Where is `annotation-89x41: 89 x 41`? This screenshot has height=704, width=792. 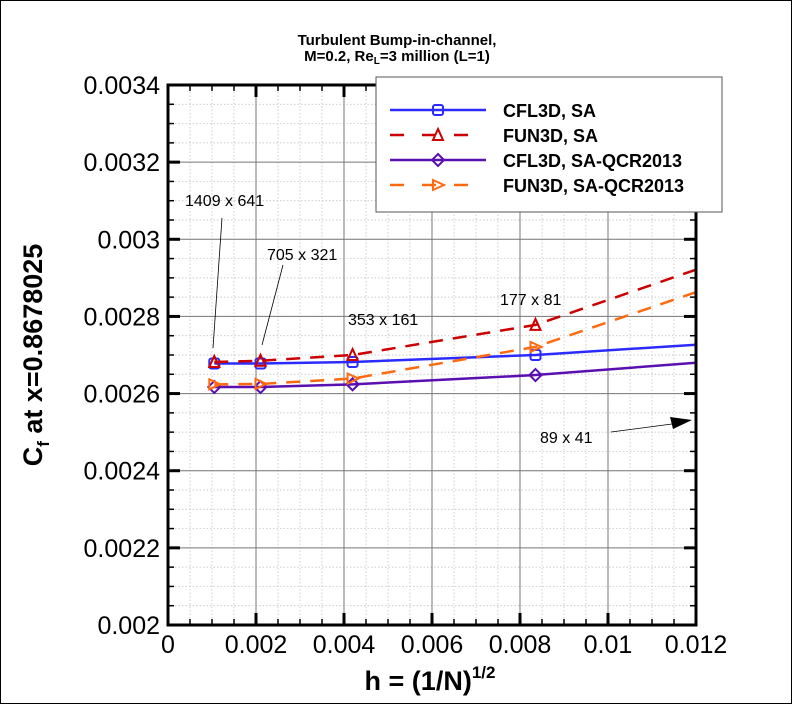 annotation-89x41: 89 x 41 is located at coordinates (566, 438).